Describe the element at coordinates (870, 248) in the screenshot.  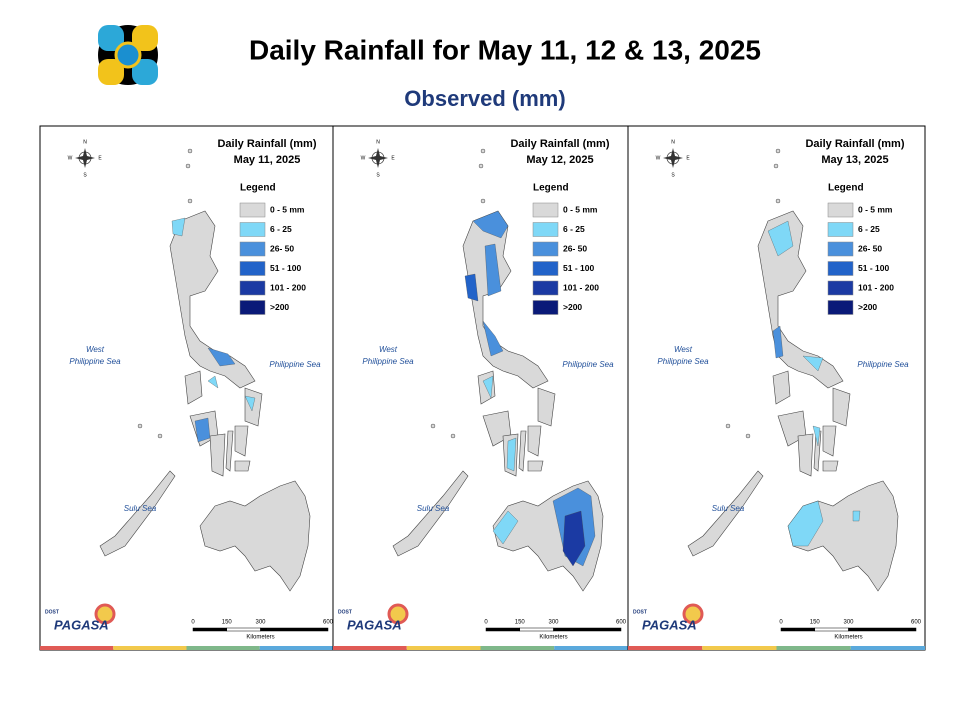
I see `legend-label: 26- 50` at that location.